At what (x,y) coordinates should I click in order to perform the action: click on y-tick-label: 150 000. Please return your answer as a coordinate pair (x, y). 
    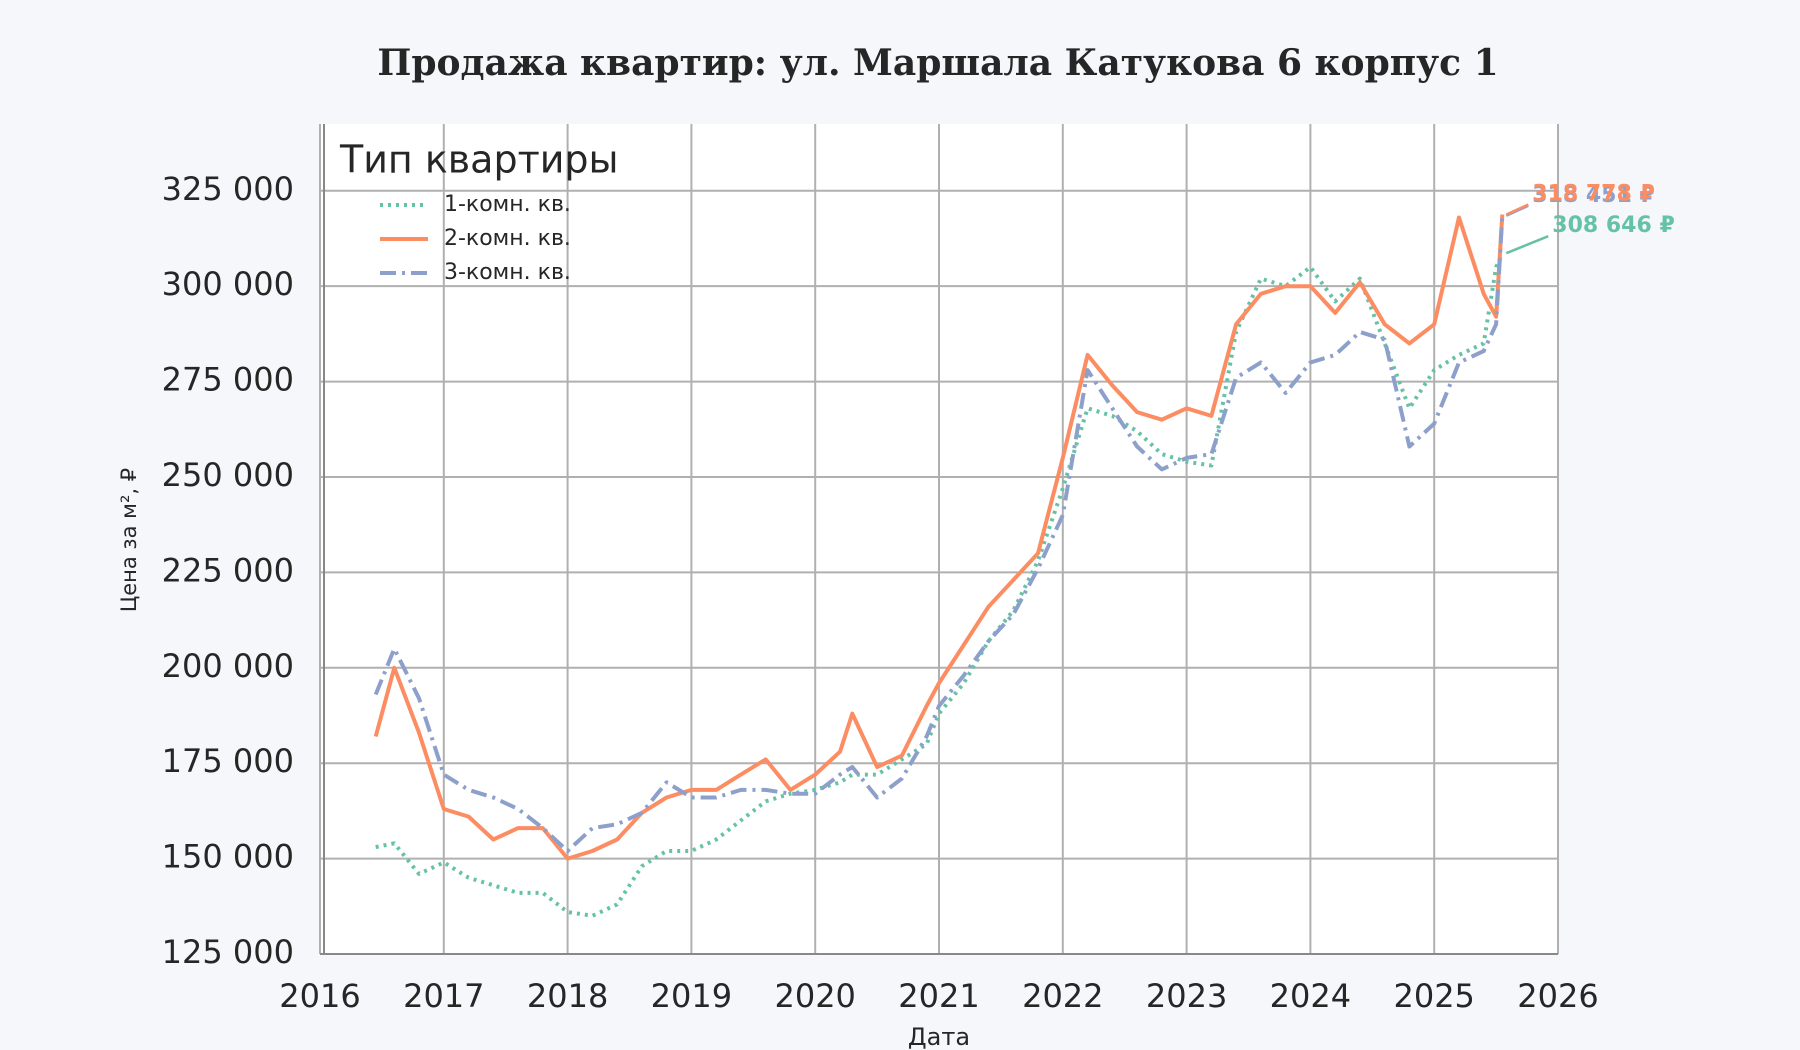
    Looking at the image, I should click on (228, 857).